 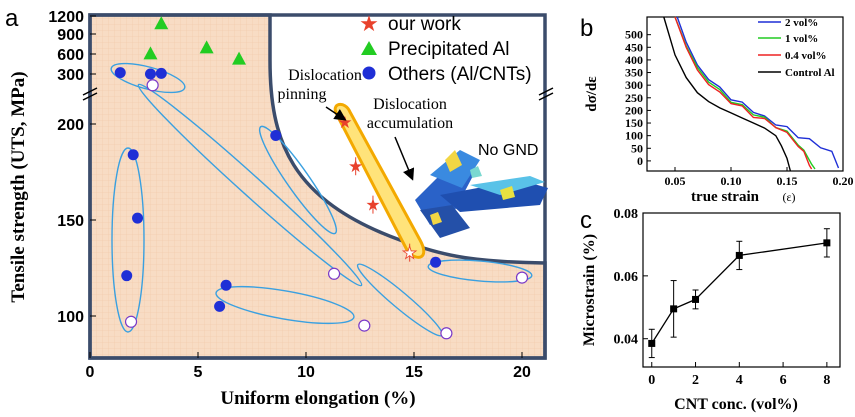 I want to click on b-ytick-0: 0, so click(x=640, y=161).